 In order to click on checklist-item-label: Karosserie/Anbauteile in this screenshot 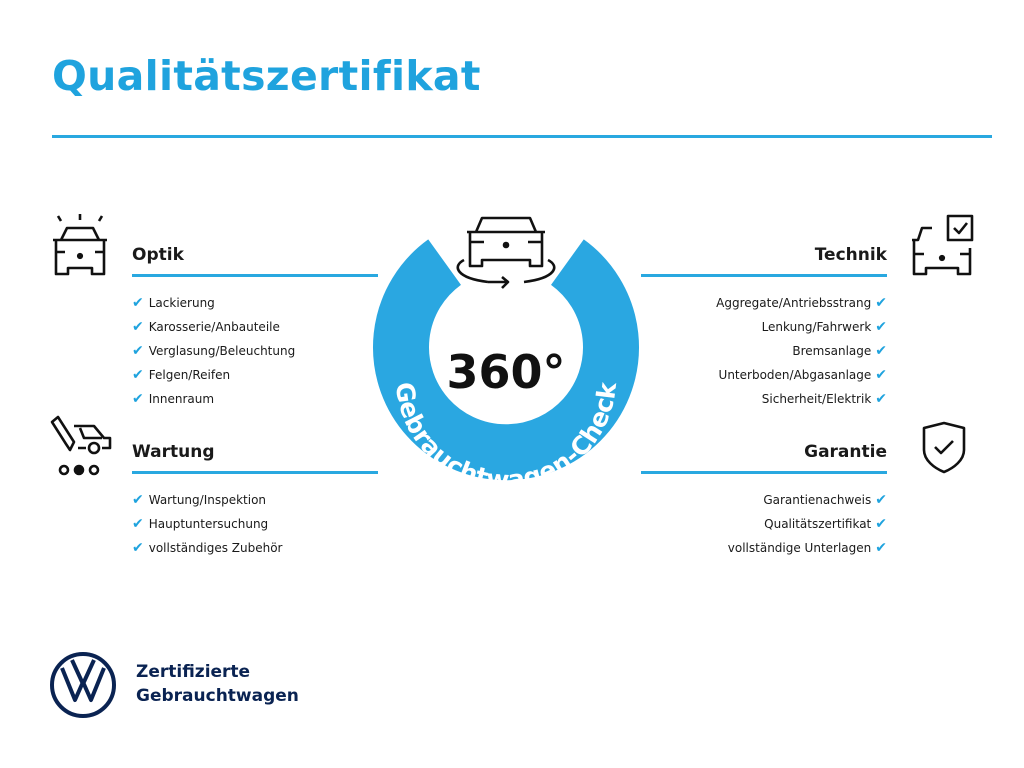, I will do `click(214, 327)`.